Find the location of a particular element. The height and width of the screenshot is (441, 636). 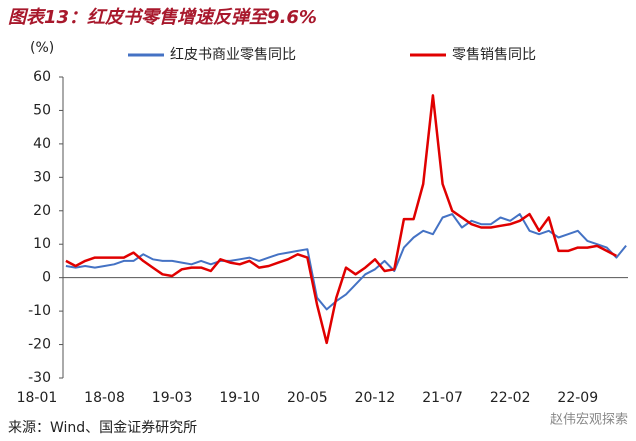

y-tick-label: 10 is located at coordinates (42, 244).